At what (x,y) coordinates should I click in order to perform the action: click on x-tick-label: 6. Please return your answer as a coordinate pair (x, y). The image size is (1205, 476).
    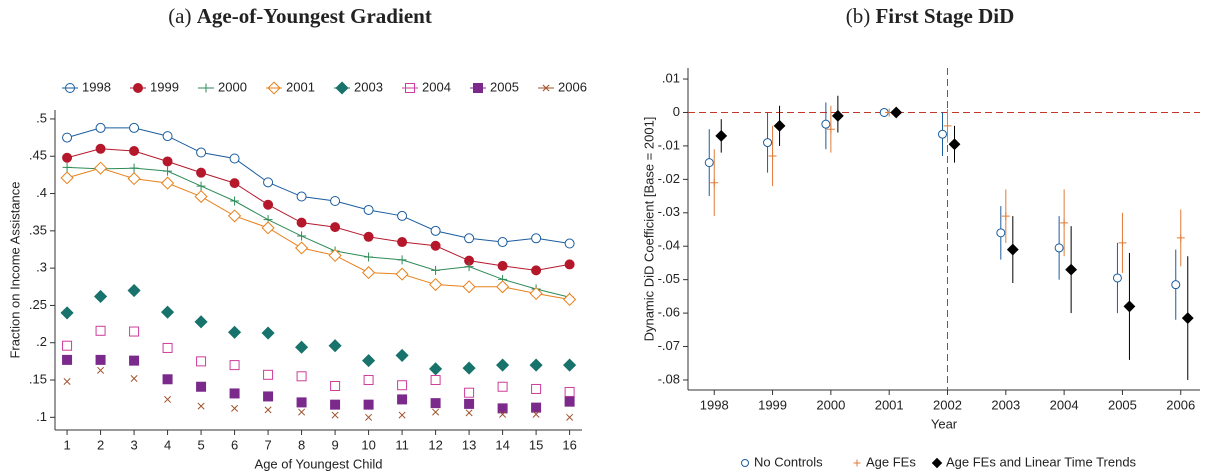
    Looking at the image, I should click on (234, 444).